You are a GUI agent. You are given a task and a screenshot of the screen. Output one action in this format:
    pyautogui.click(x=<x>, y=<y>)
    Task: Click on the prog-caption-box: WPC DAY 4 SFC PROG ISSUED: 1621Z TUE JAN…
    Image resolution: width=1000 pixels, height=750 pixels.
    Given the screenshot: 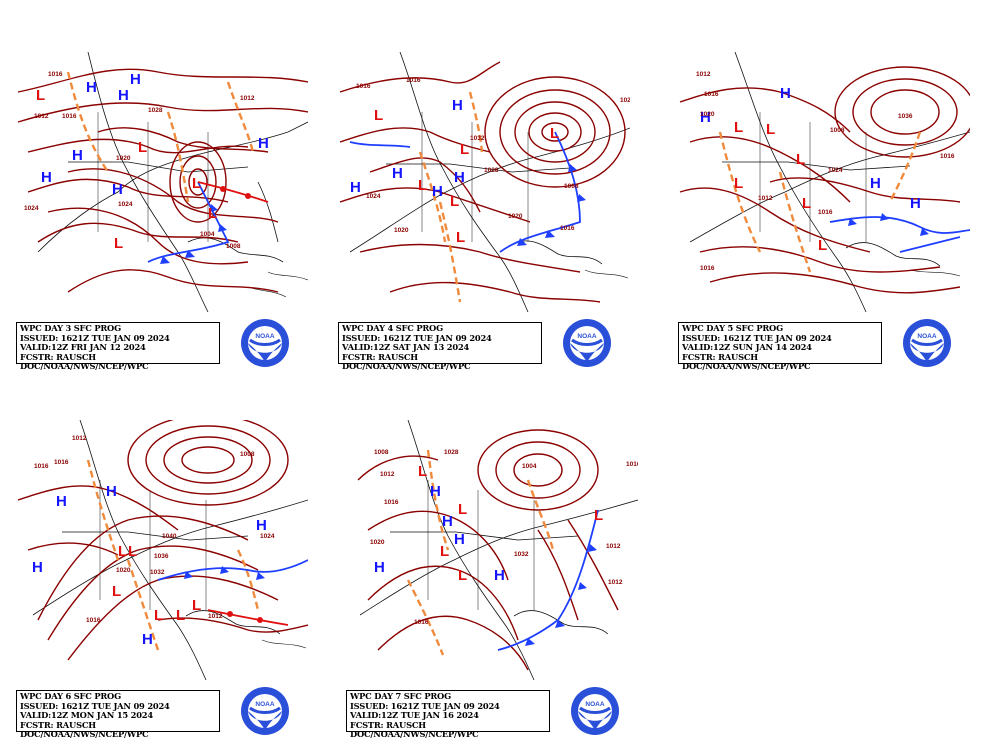 What is the action you would take?
    pyautogui.click(x=440, y=346)
    